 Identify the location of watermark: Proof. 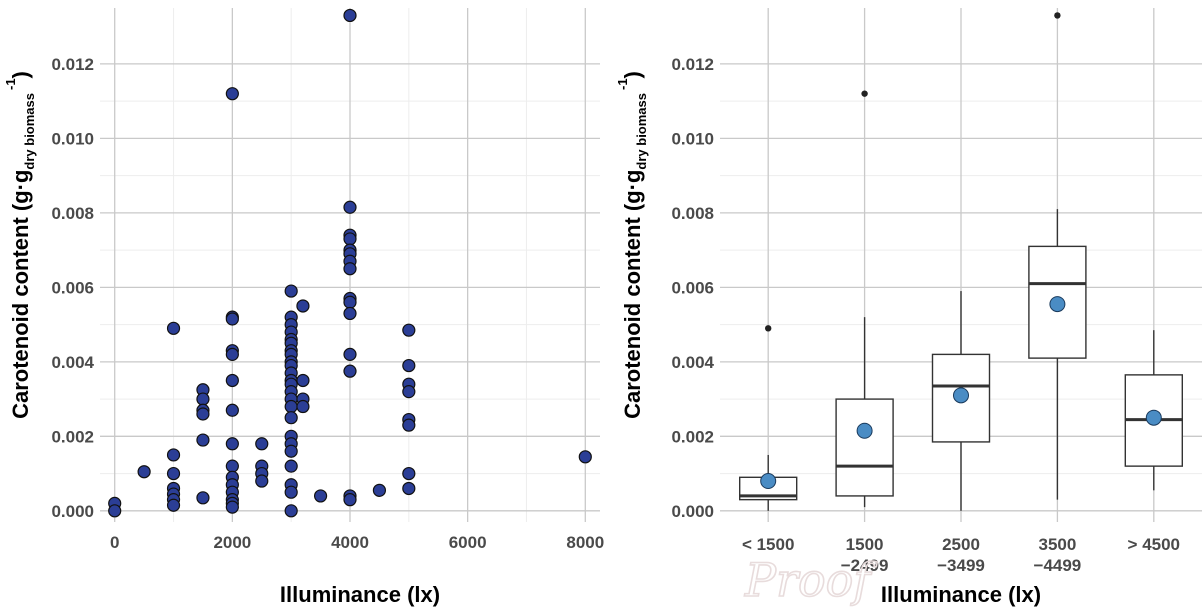
(810, 580).